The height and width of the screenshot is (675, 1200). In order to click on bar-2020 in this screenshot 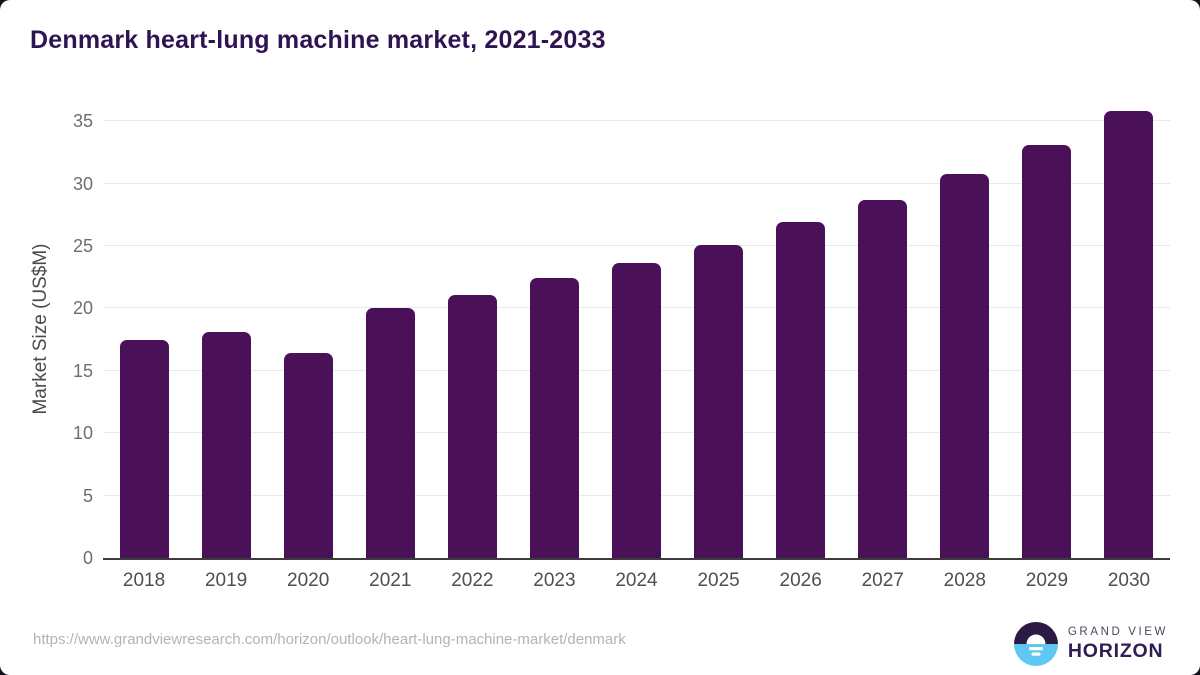, I will do `click(308, 455)`.